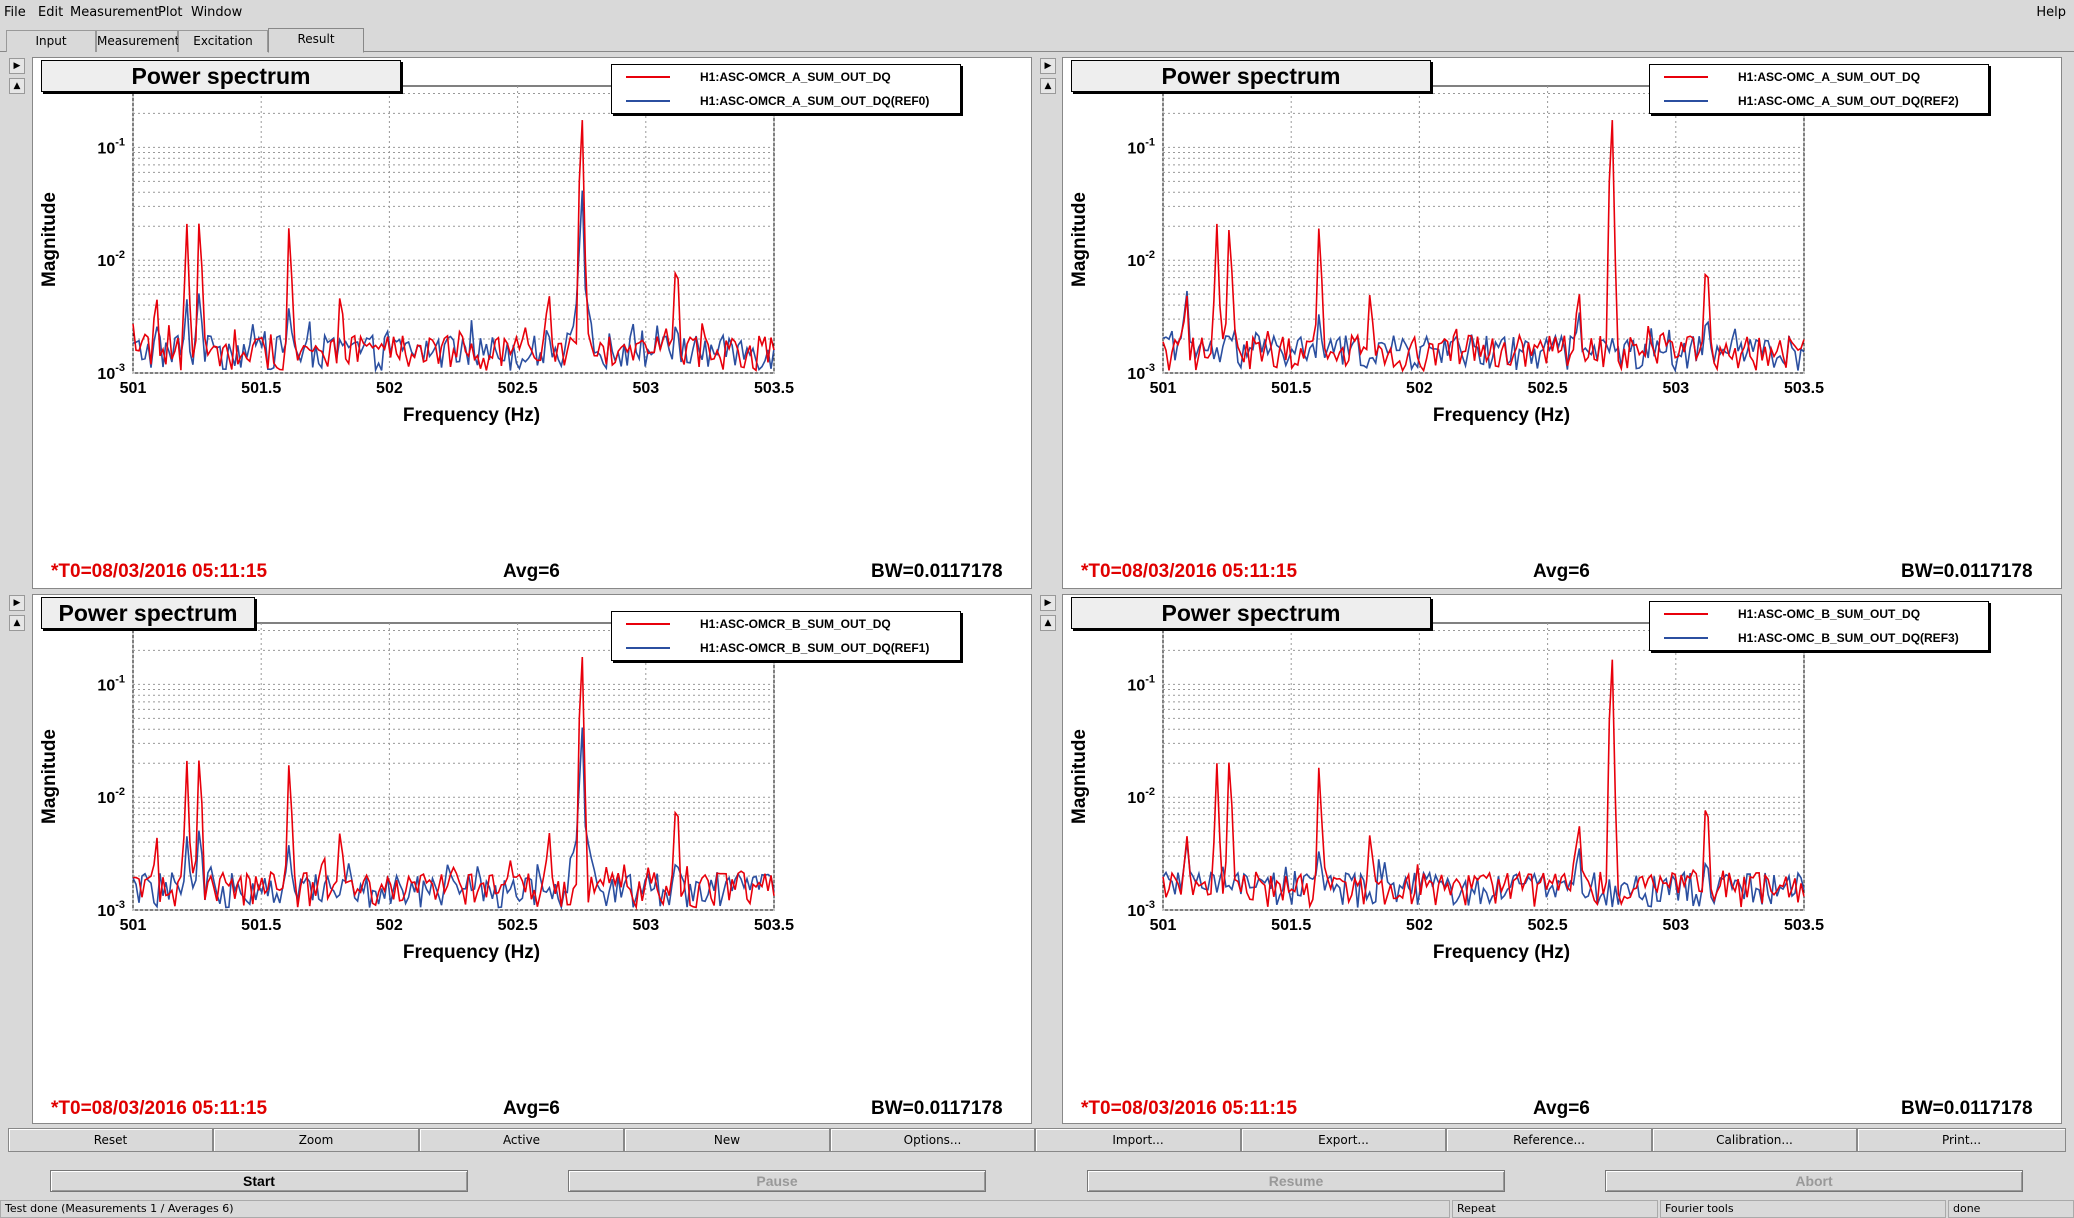 Image resolution: width=2074 pixels, height=1218 pixels. I want to click on menu-bar: File Edit Measurement Plot Window Help, so click(1037, 13).